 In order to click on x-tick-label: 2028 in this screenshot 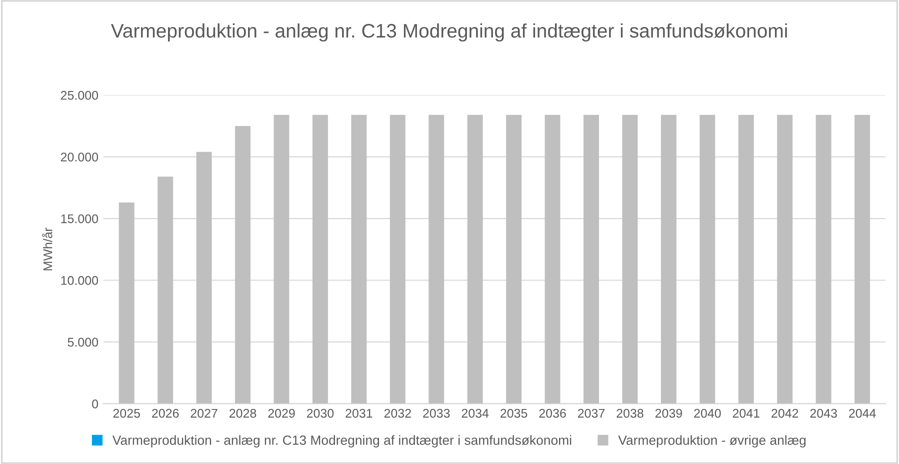, I will do `click(243, 413)`.